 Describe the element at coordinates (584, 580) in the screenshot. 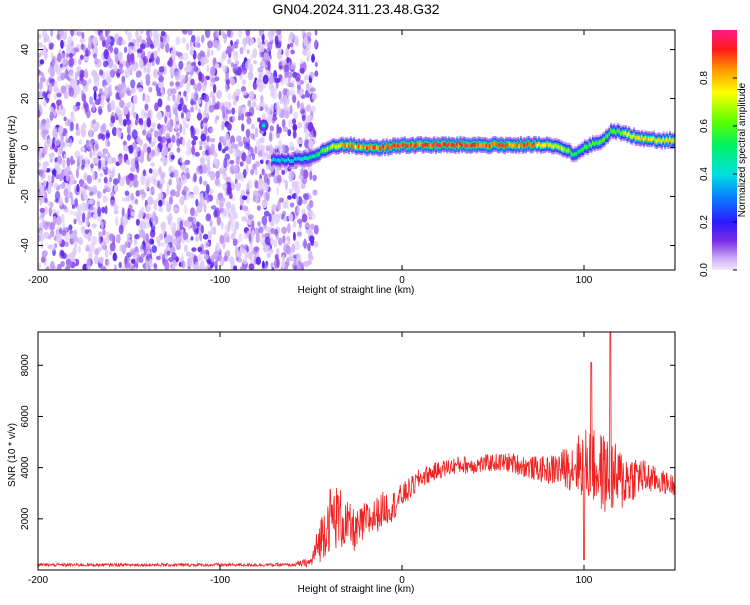

I see `x-tick-label: 100` at that location.